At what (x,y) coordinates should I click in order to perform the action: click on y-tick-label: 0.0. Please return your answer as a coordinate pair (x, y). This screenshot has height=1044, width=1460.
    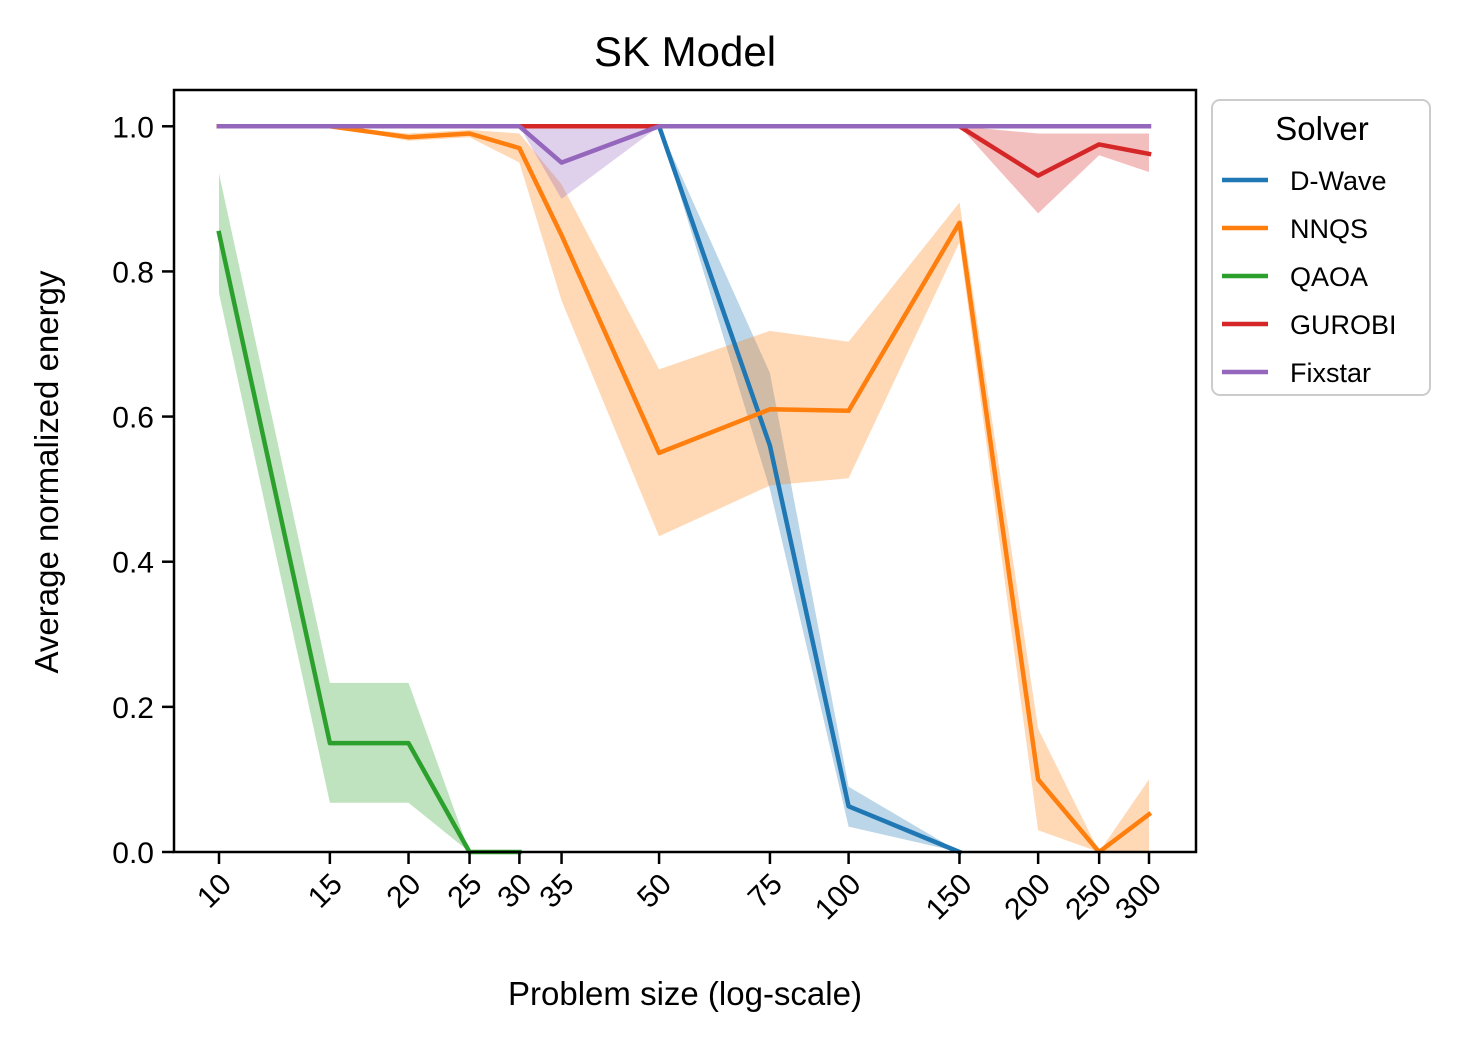
    Looking at the image, I should click on (133, 853).